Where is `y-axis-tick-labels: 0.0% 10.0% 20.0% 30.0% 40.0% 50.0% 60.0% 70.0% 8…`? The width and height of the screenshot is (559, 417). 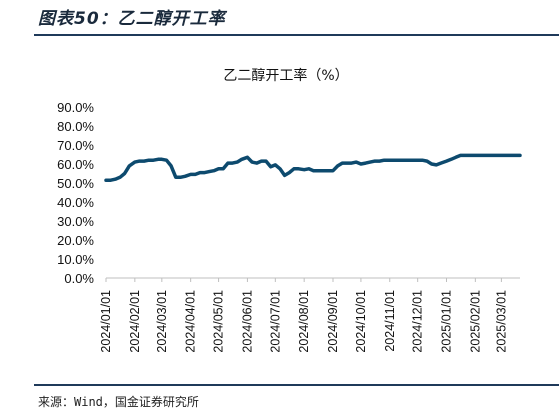
y-axis-tick-labels: 0.0% 10.0% 20.0% 30.0% 40.0% 50.0% 60.0% 70.0% 8… is located at coordinates (75, 193).